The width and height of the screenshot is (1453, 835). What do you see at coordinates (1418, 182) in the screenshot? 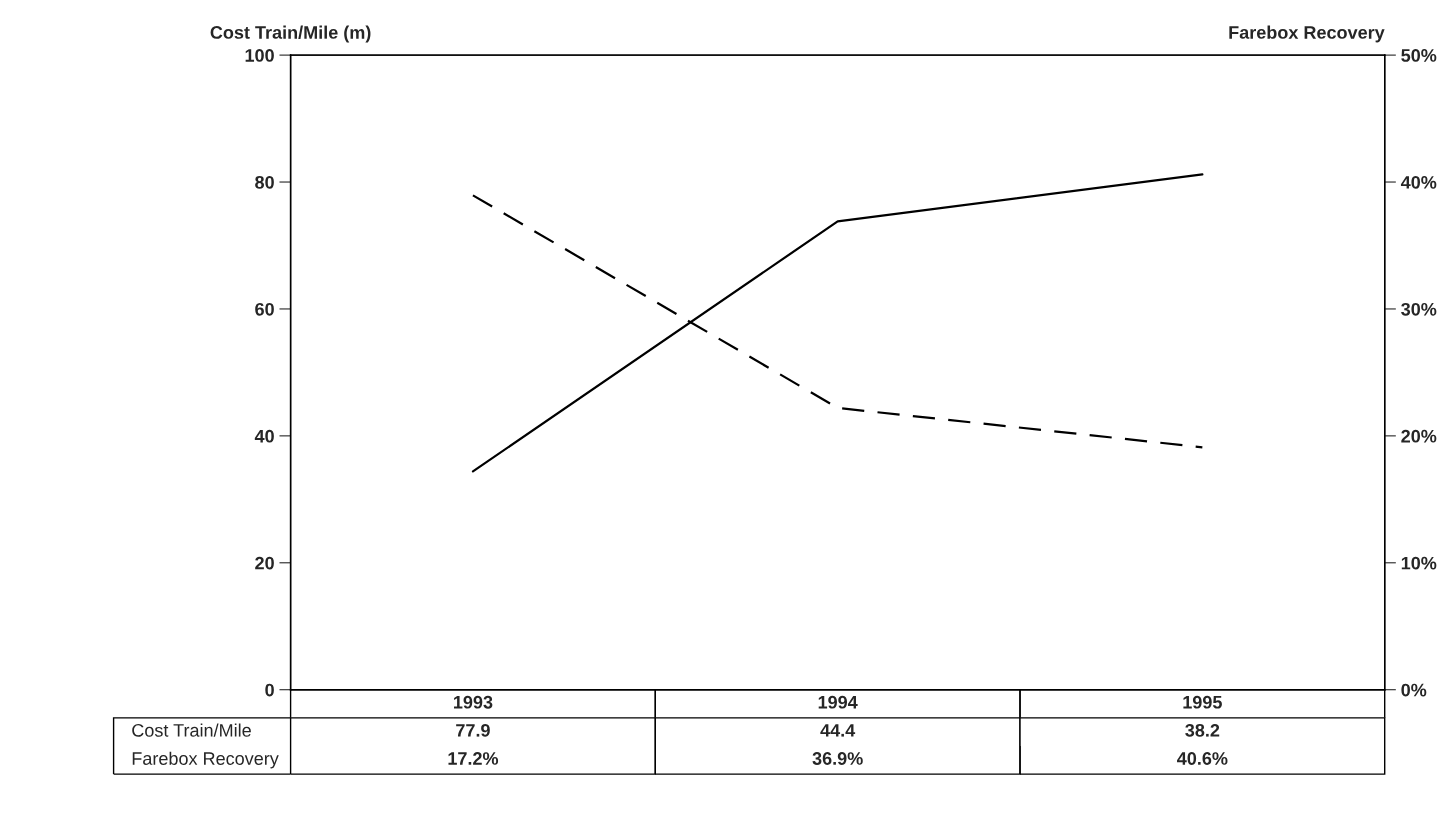
I see `y2-tick-label: 40%` at bounding box center [1418, 182].